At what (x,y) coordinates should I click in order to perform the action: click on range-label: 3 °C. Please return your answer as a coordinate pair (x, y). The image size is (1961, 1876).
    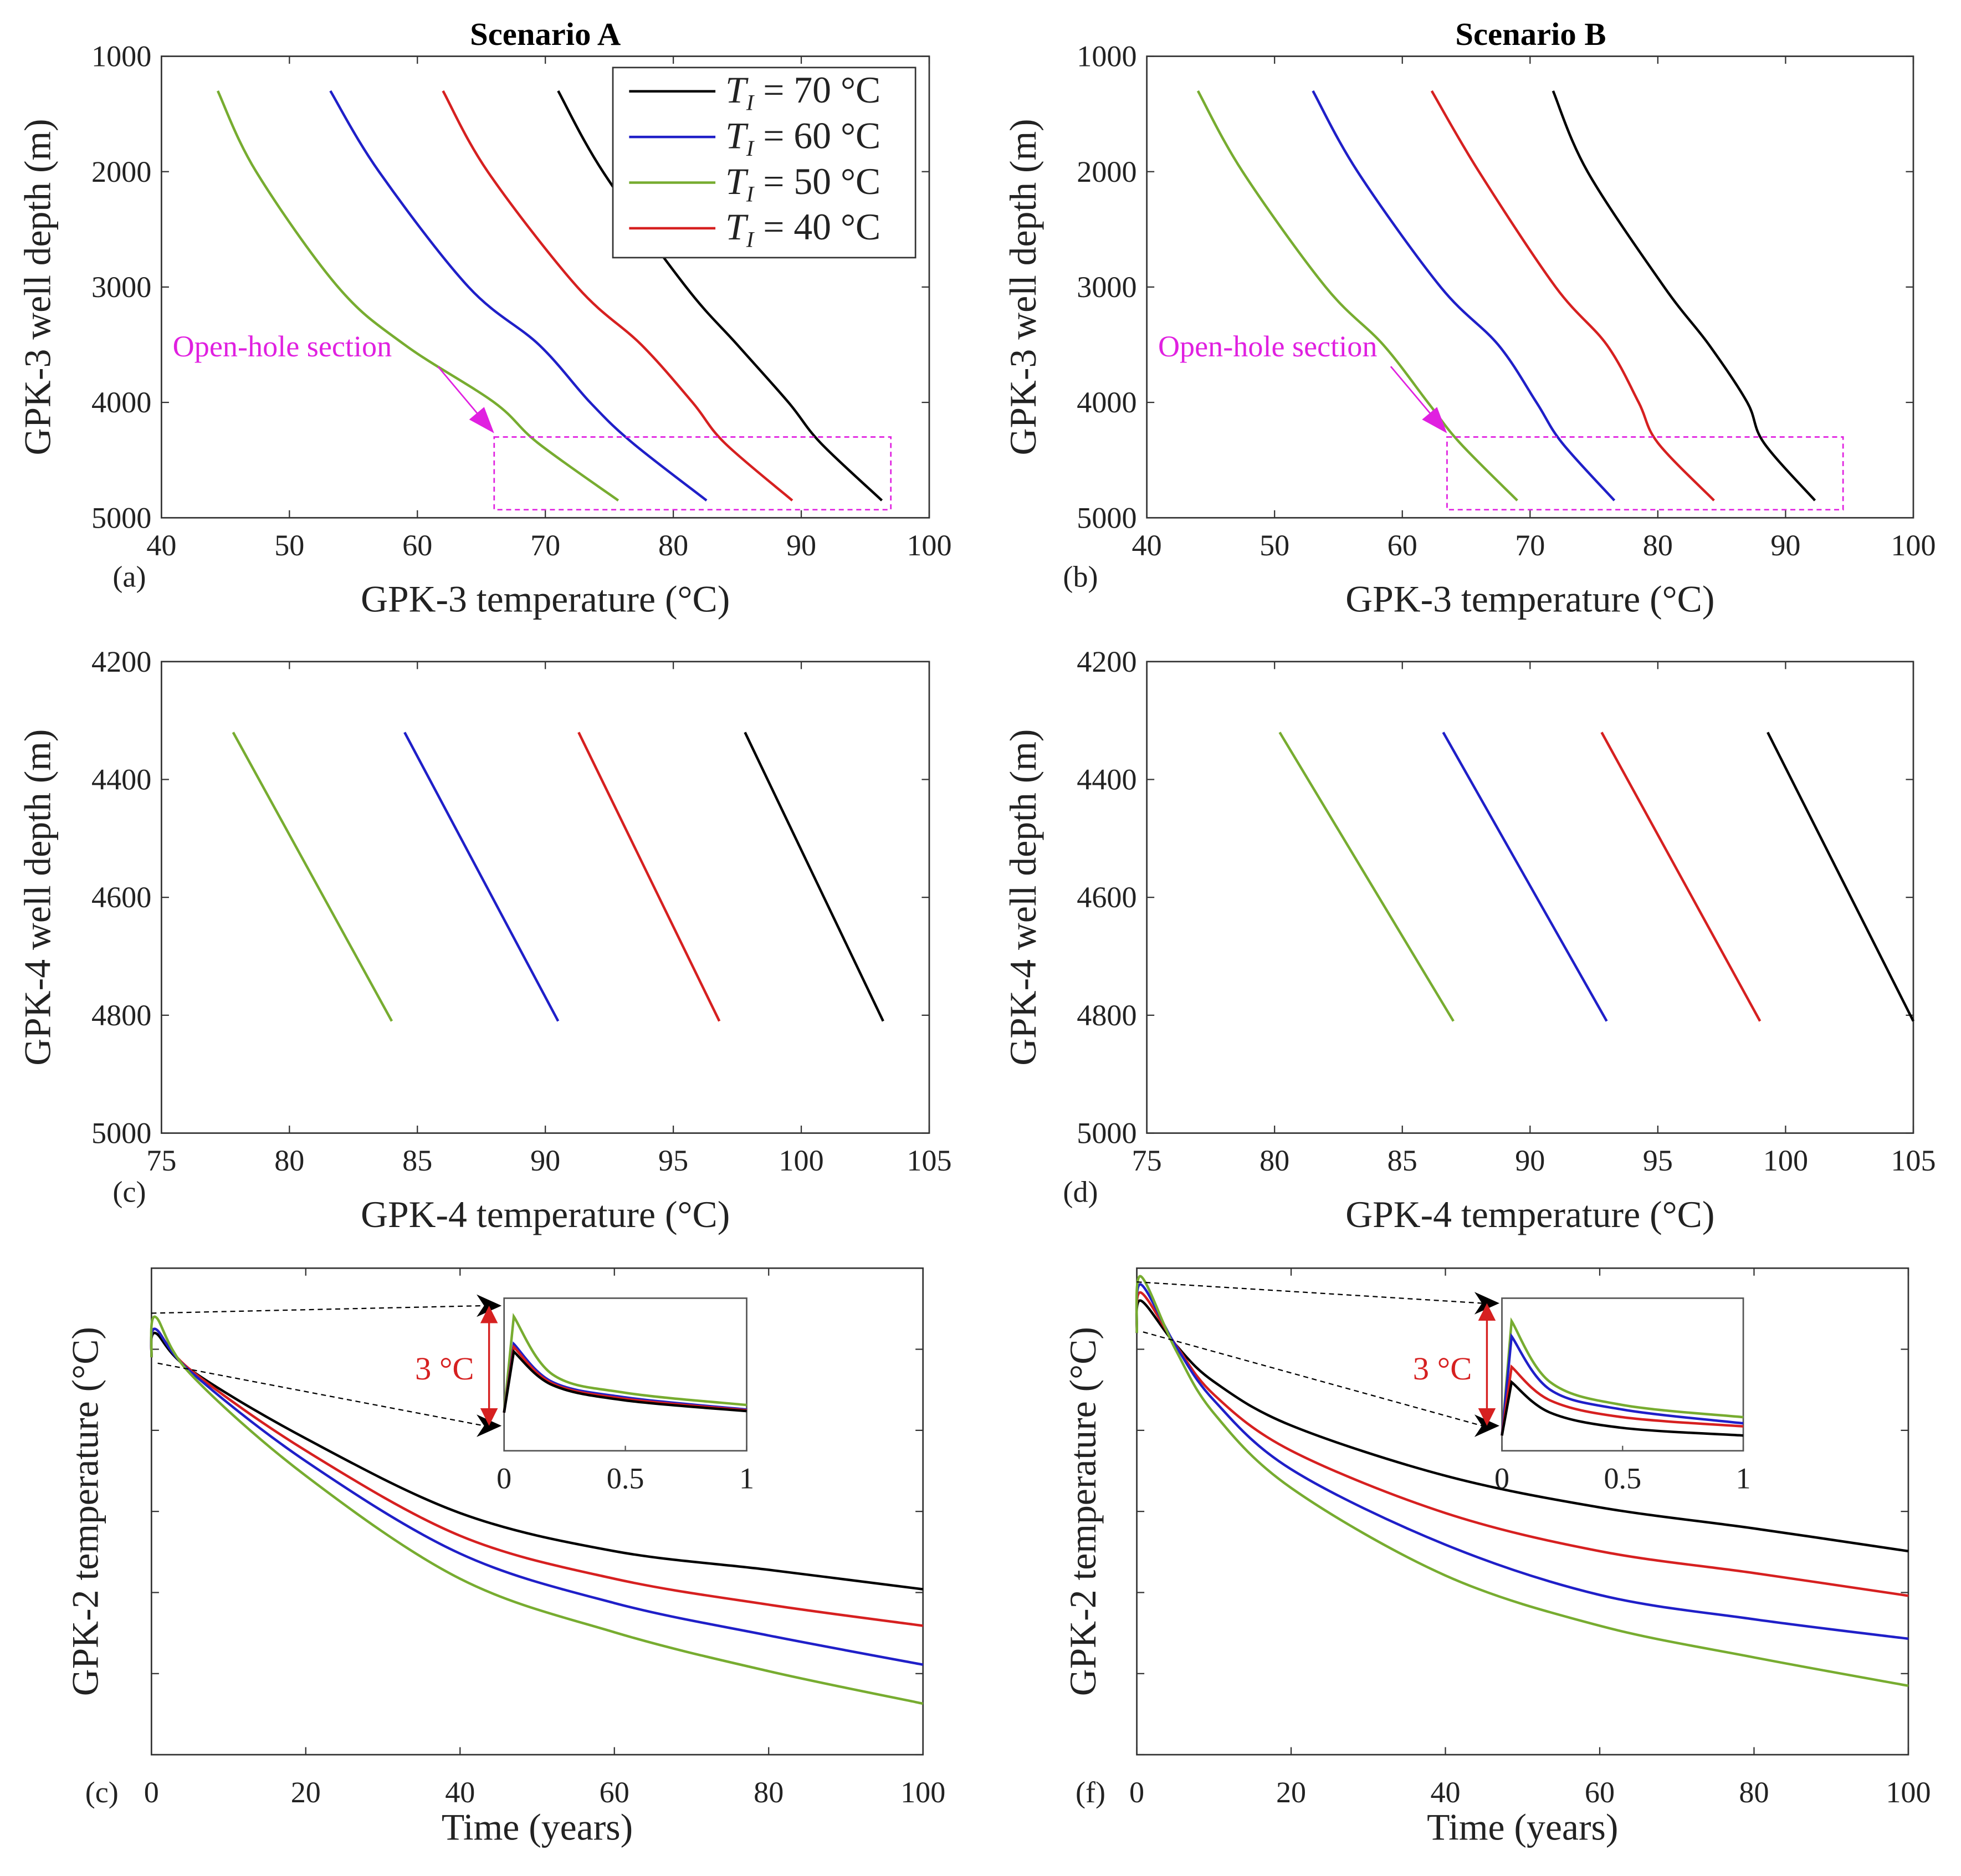
    Looking at the image, I should click on (444, 1369).